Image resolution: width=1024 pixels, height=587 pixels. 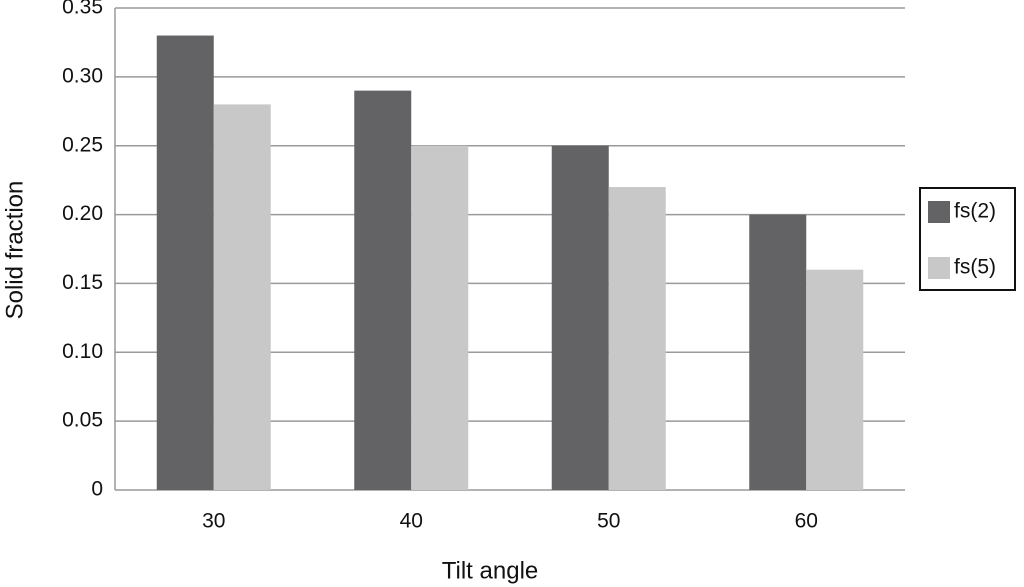 I want to click on y-tick-label: 0.25, so click(x=82, y=144).